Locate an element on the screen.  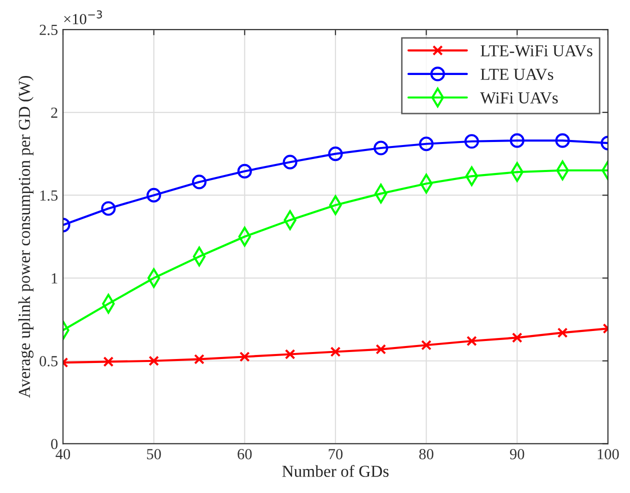
x-tick-label: 80 is located at coordinates (426, 454).